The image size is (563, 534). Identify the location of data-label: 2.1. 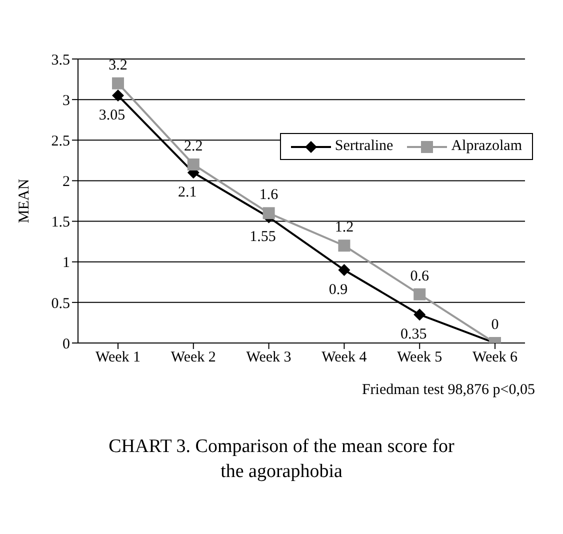
(187, 192).